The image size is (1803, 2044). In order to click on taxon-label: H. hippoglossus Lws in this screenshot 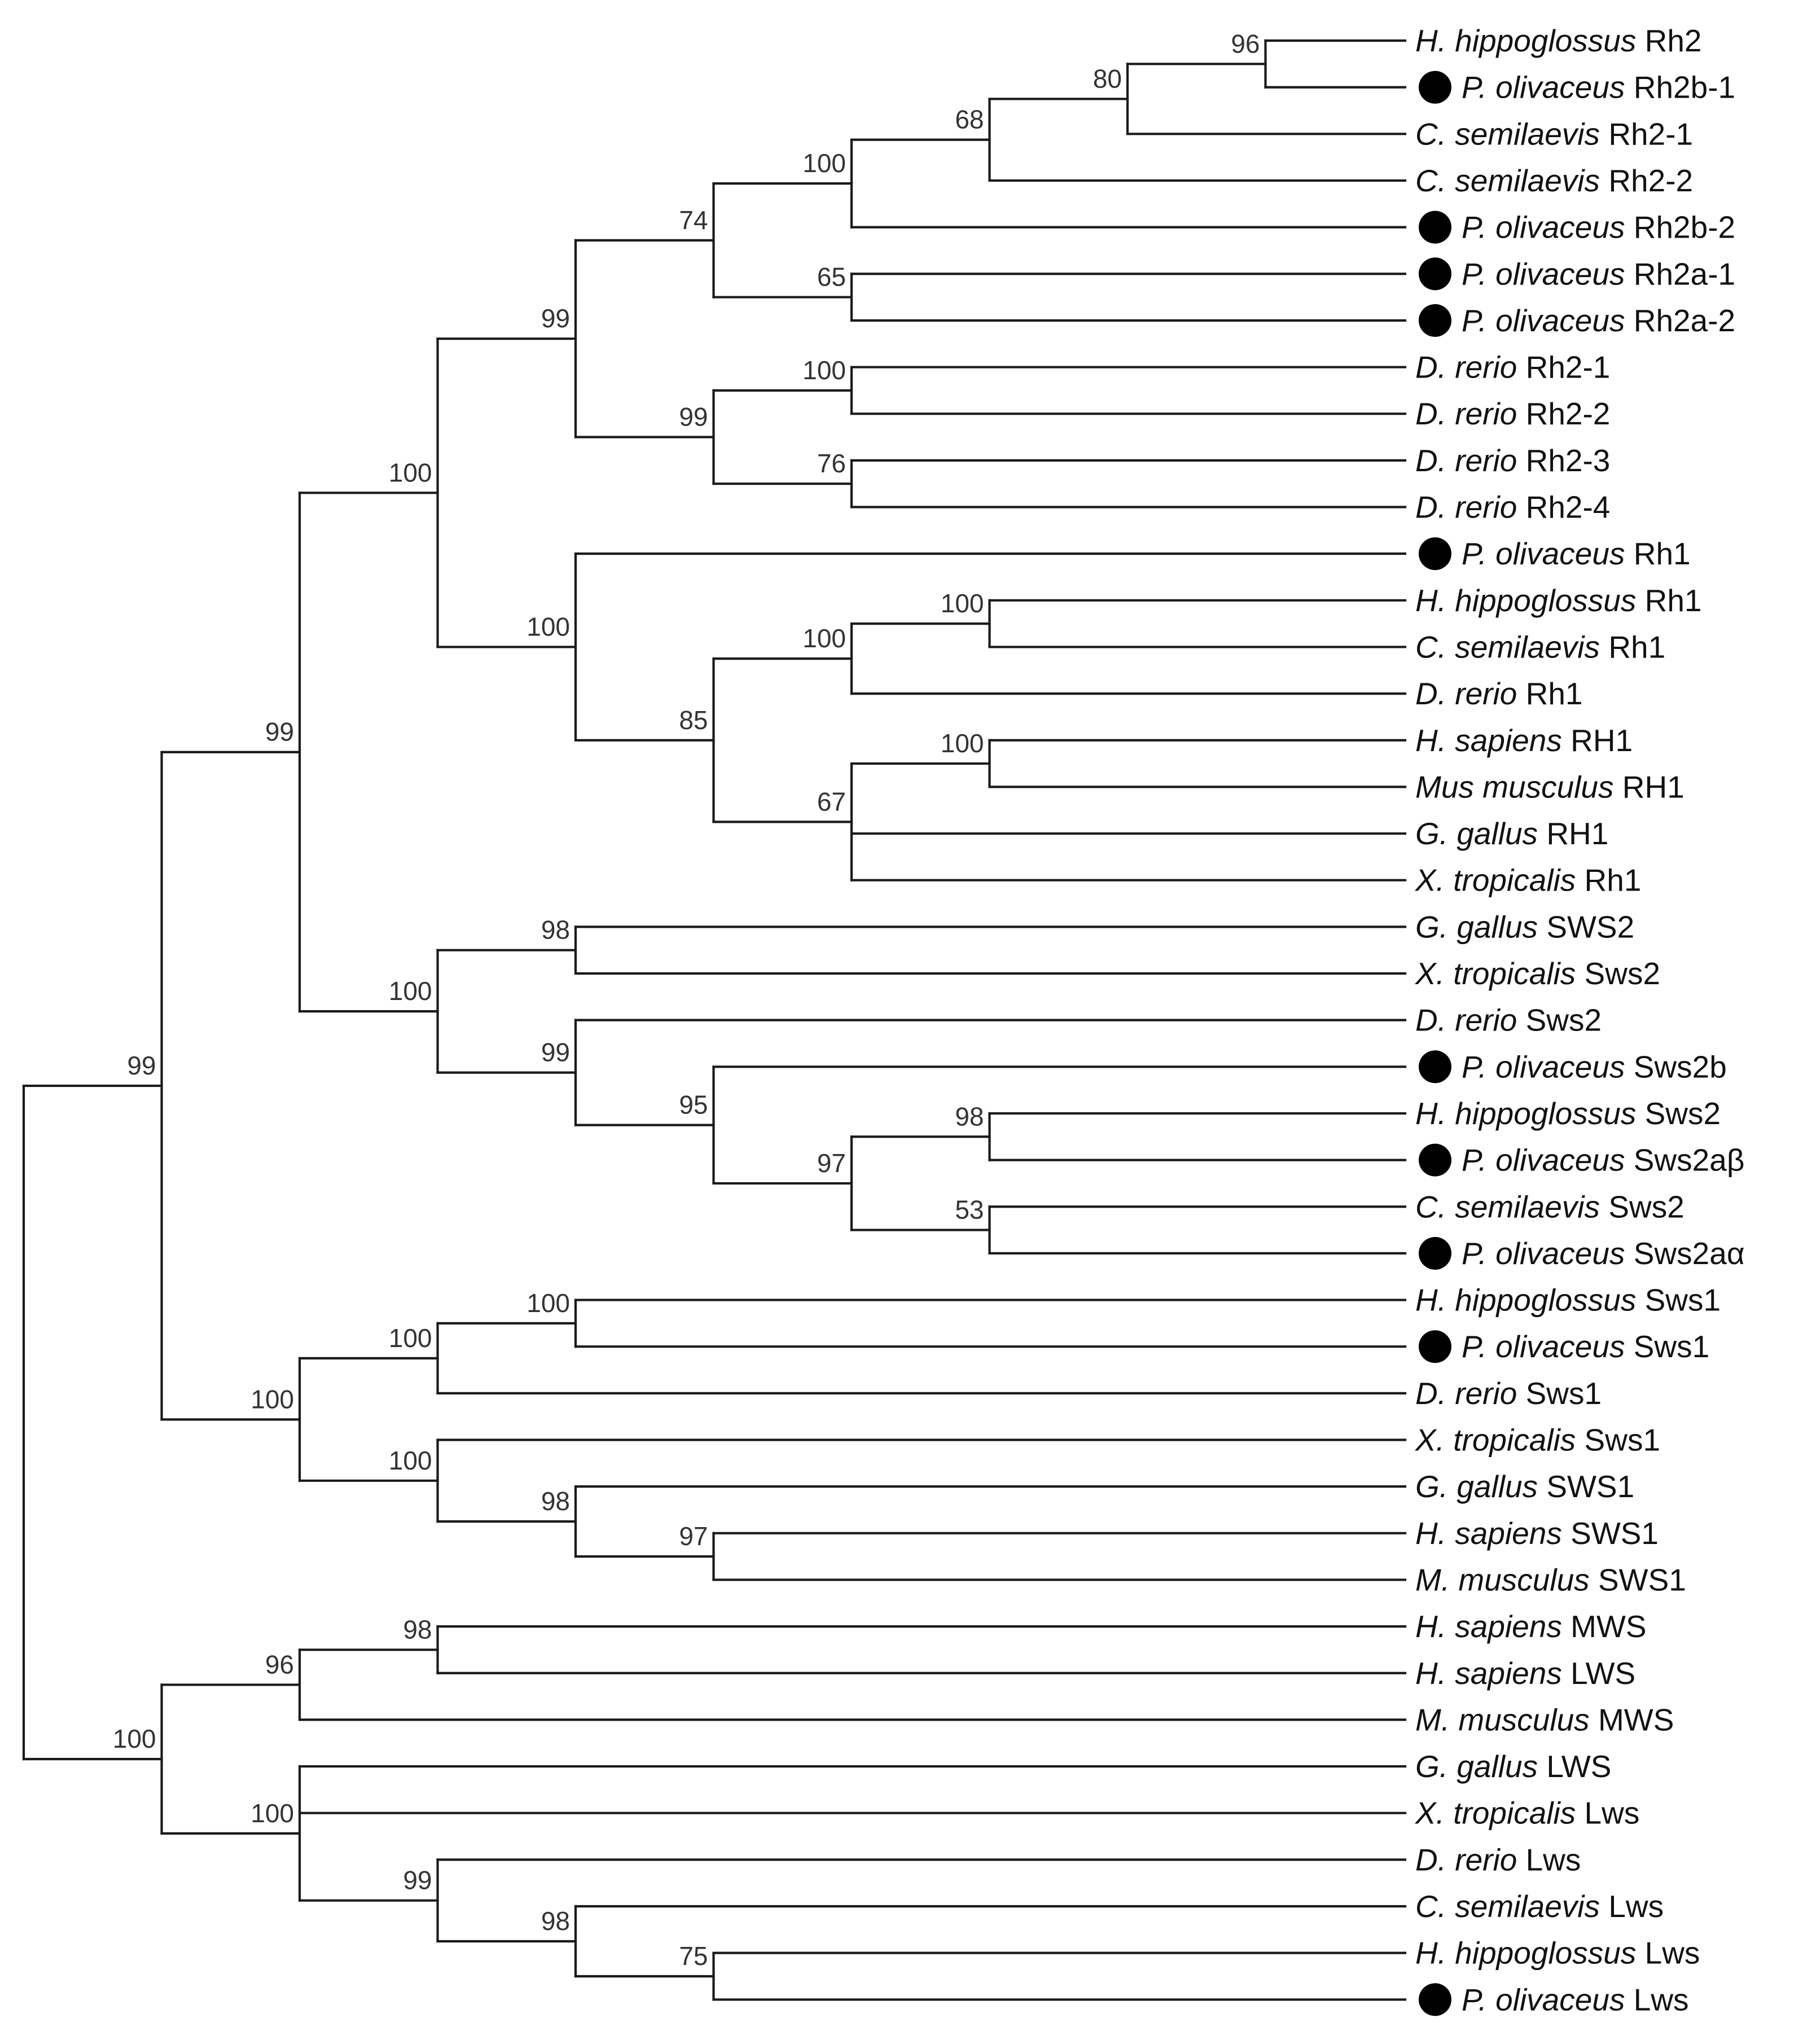, I will do `click(1557, 1953)`.